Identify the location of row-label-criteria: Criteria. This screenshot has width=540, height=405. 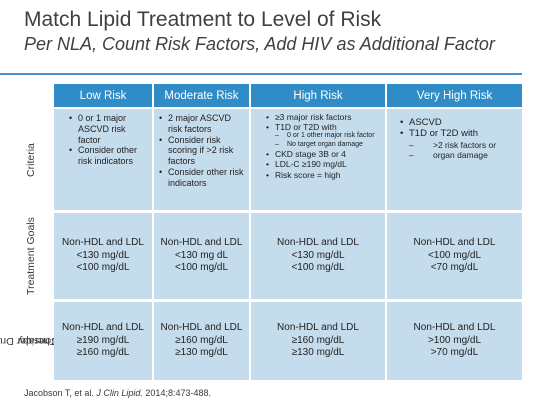
(30, 160).